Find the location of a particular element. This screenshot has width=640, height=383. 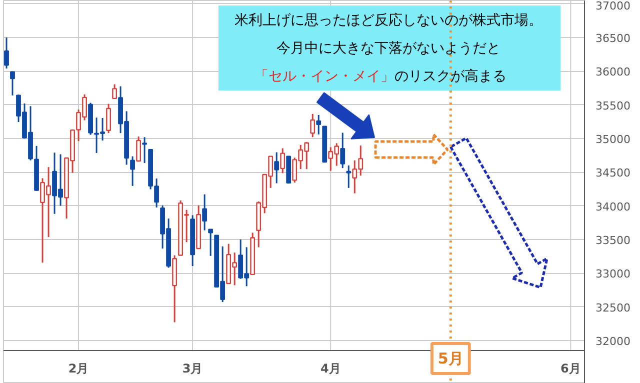

x-tick-label: 6月 is located at coordinates (570, 369).